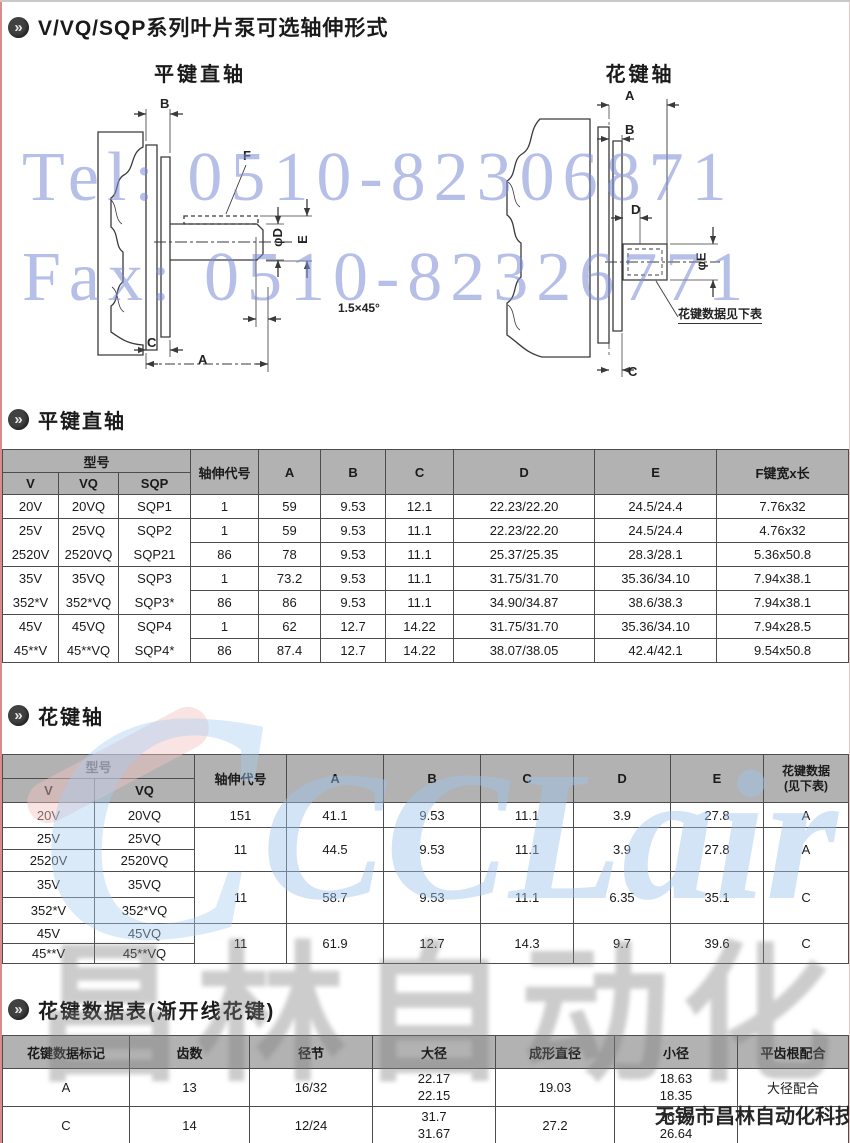 This screenshot has height=1143, width=850. What do you see at coordinates (154, 650) in the screenshot?
I see `cell: SQP4*` at bounding box center [154, 650].